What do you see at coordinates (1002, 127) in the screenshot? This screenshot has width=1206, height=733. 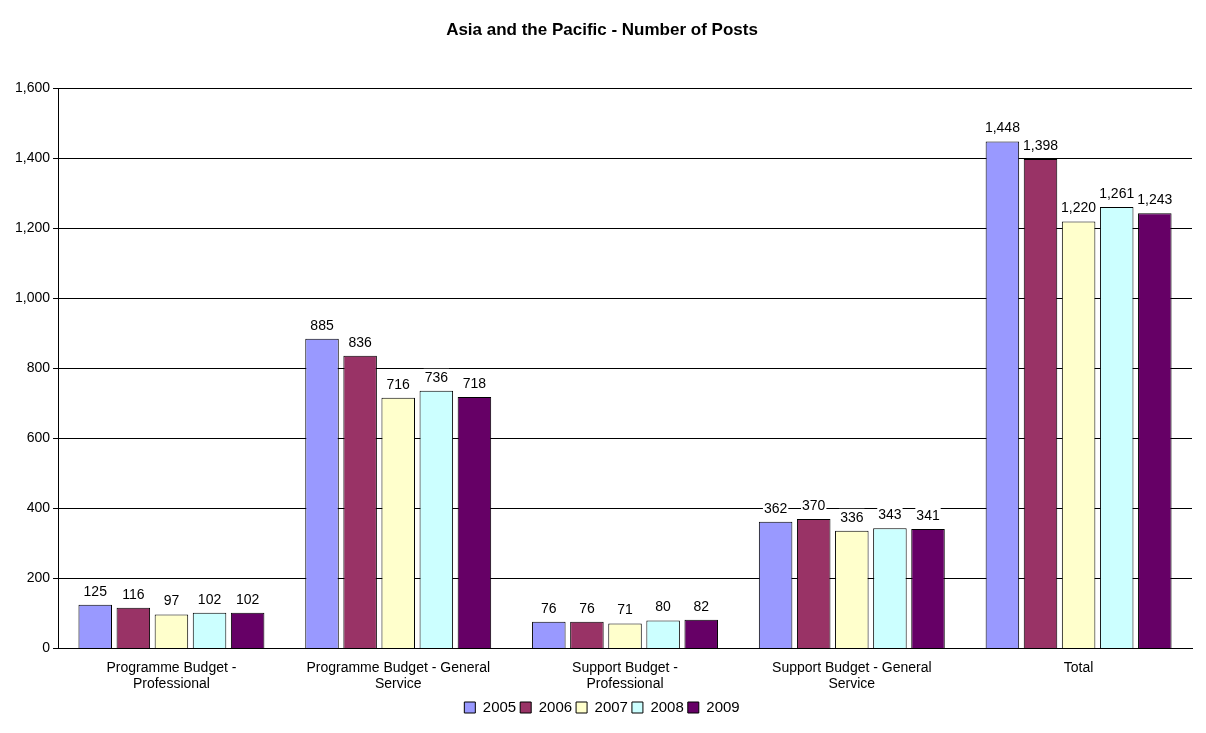 I see `data-label: 1,448` at bounding box center [1002, 127].